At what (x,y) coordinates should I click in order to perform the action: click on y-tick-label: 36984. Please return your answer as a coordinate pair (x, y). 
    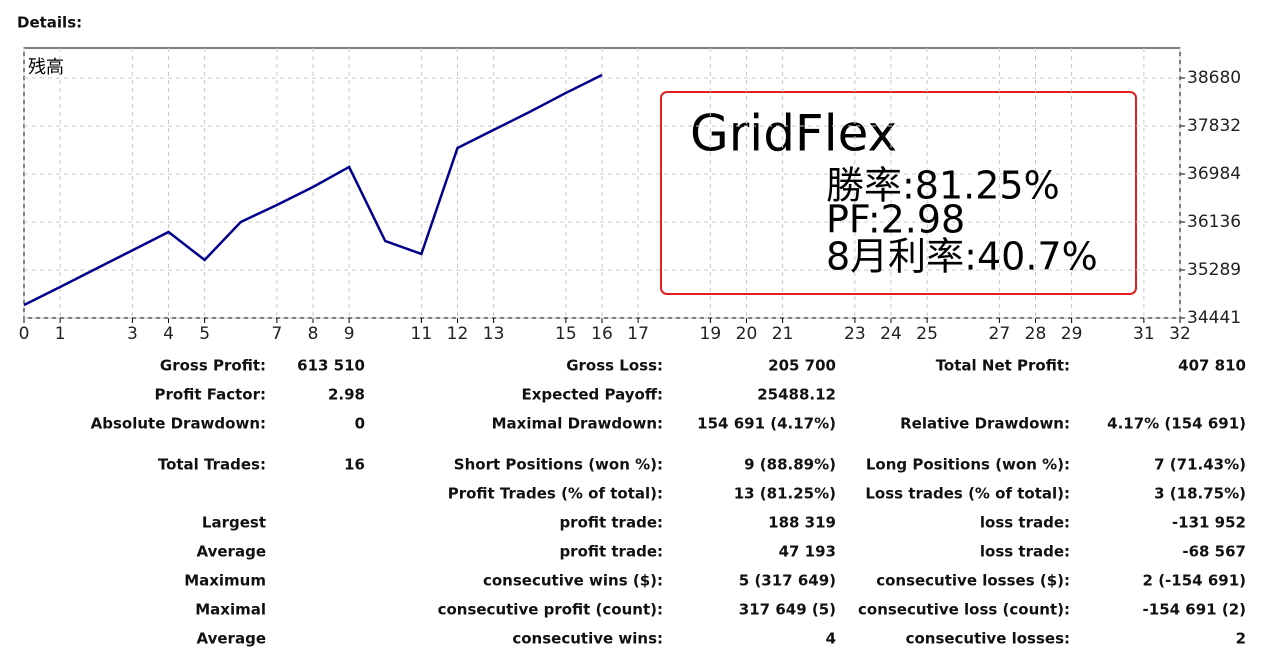
    Looking at the image, I should click on (1214, 174).